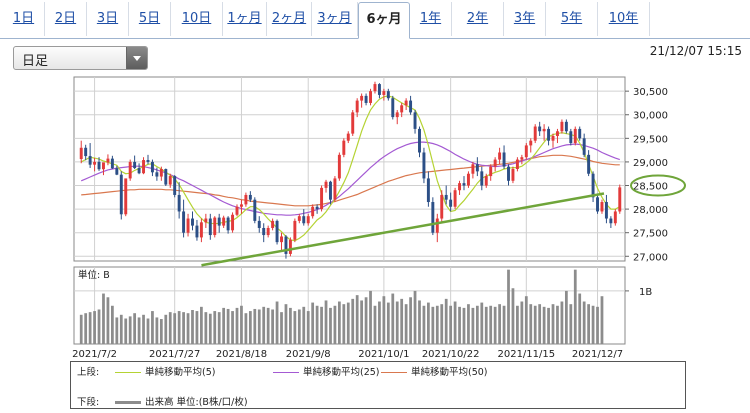 The width and height of the screenshot is (750, 413). I want to click on y-tick-label: 27,000, so click(650, 257).